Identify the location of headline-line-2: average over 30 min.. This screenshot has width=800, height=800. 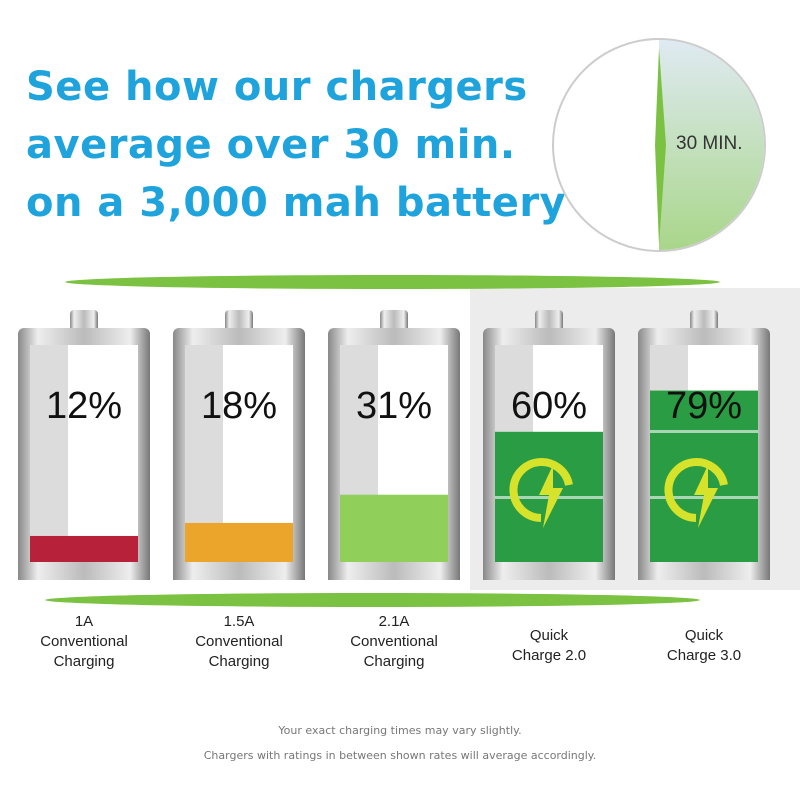
(271, 145).